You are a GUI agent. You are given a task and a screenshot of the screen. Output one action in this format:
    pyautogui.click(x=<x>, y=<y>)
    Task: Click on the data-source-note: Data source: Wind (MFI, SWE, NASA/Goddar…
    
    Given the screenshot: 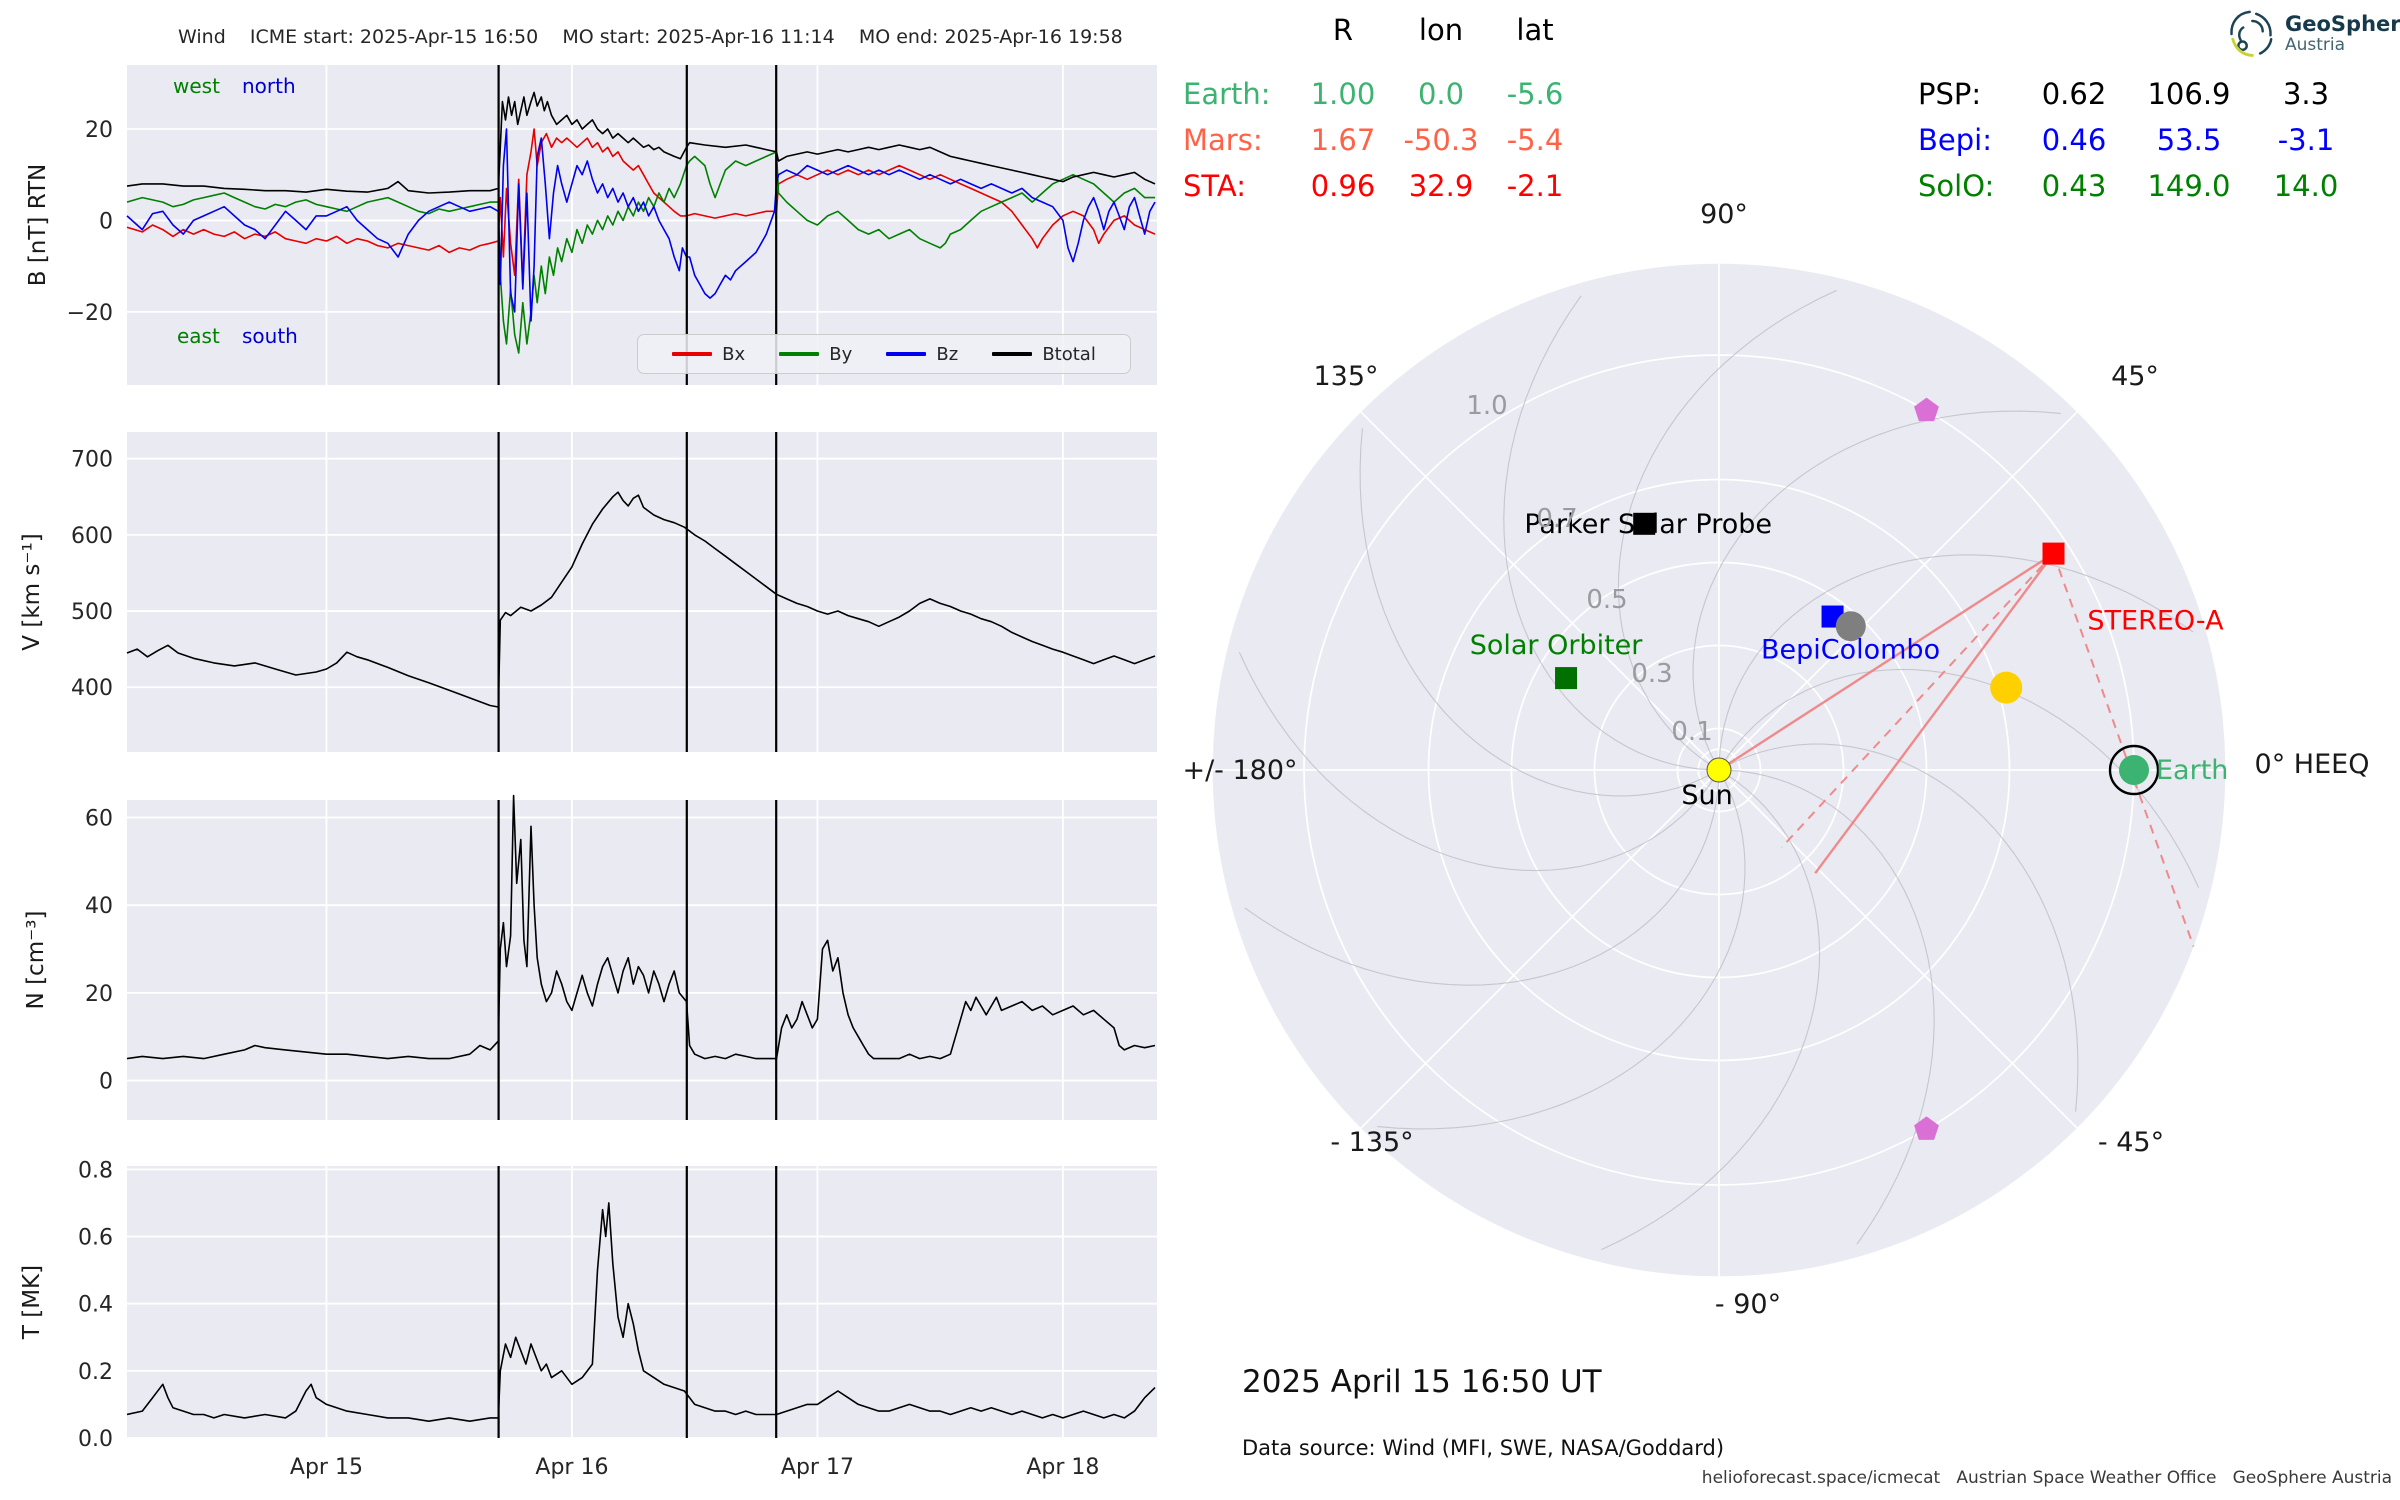 What is the action you would take?
    pyautogui.click(x=1483, y=1448)
    